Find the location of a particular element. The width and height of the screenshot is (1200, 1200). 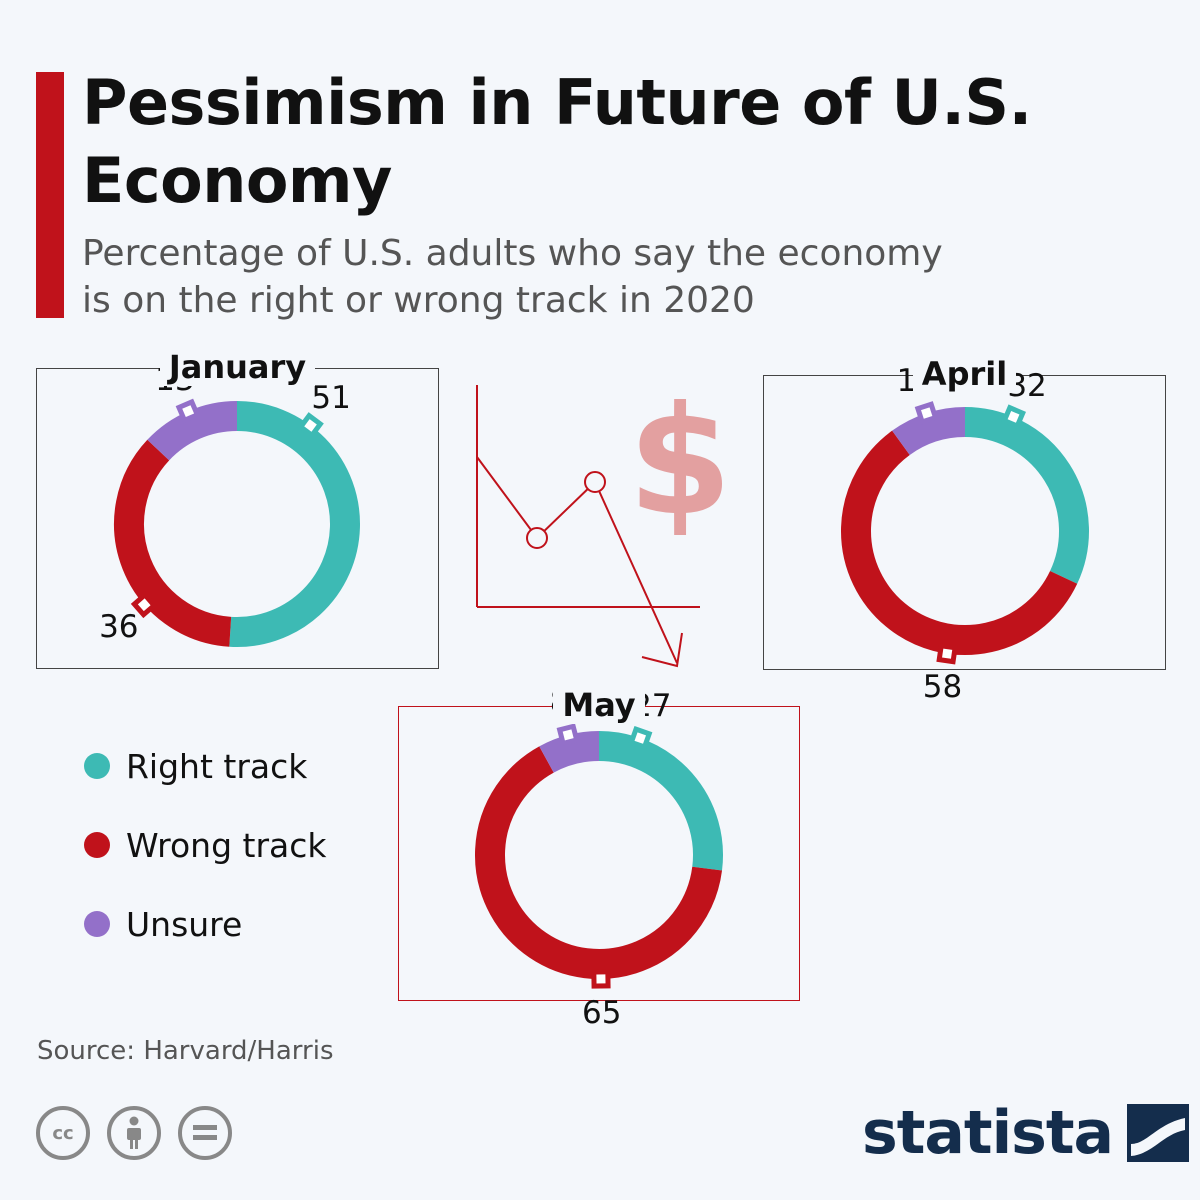

source-note: Source: Harvard/Harris is located at coordinates (185, 1051).